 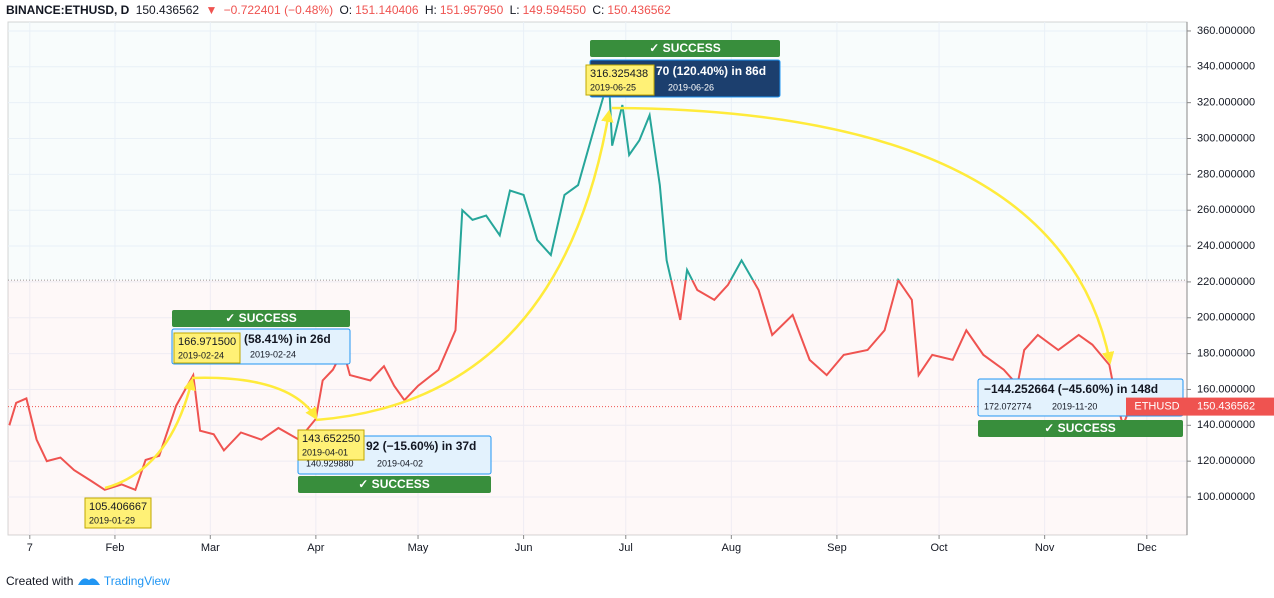 What do you see at coordinates (400, 463) in the screenshot?
I see `date: 2019-04-02` at bounding box center [400, 463].